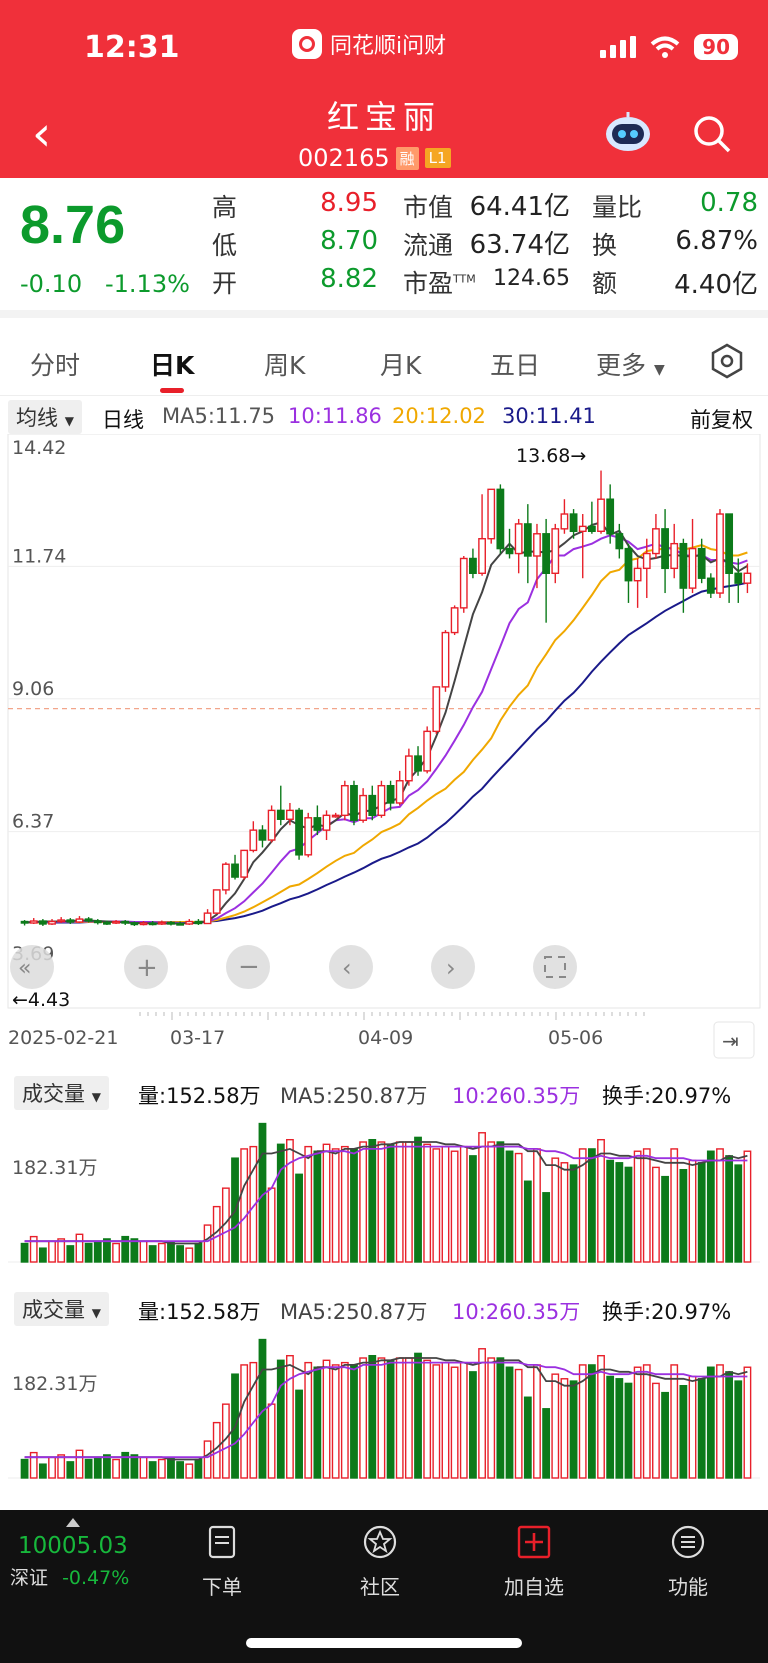  Describe the element at coordinates (55, 365) in the screenshot. I see `tab-timeshare: 分时` at that location.